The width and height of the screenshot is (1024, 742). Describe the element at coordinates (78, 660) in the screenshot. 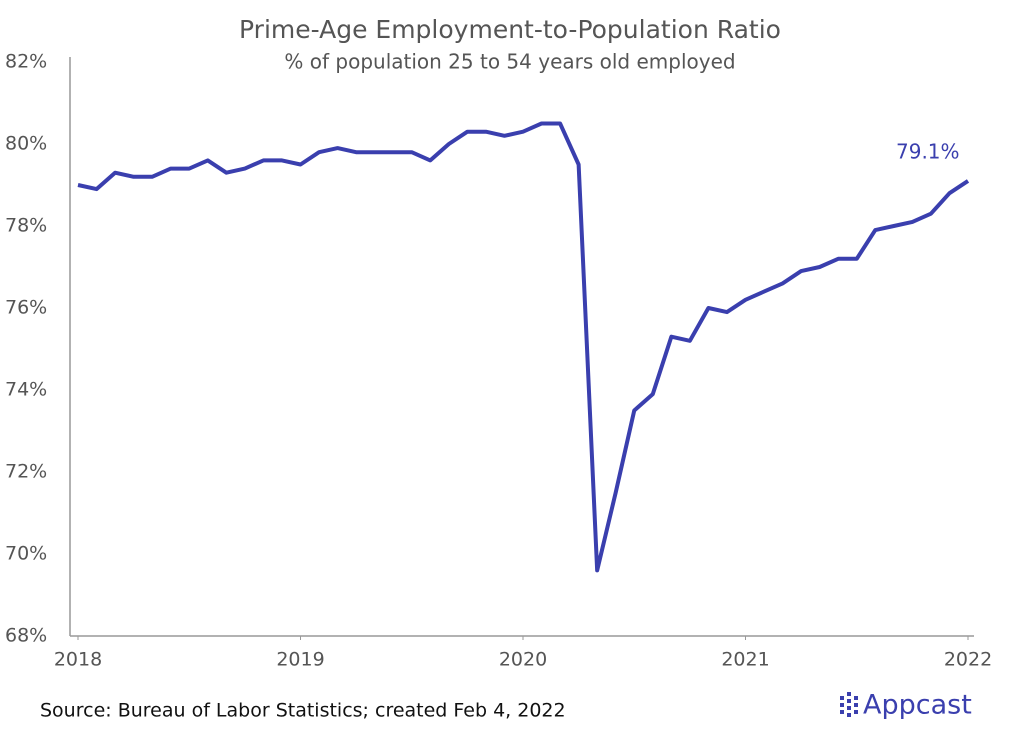

I see `x-tick-label: 2018` at that location.